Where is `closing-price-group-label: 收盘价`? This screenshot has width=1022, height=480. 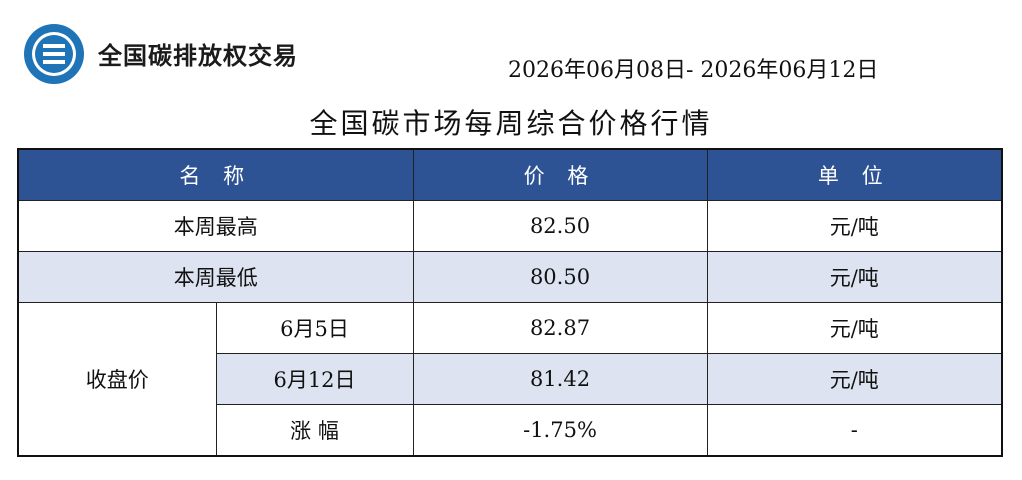
closing-price-group-label: 收盘价 is located at coordinates (117, 379).